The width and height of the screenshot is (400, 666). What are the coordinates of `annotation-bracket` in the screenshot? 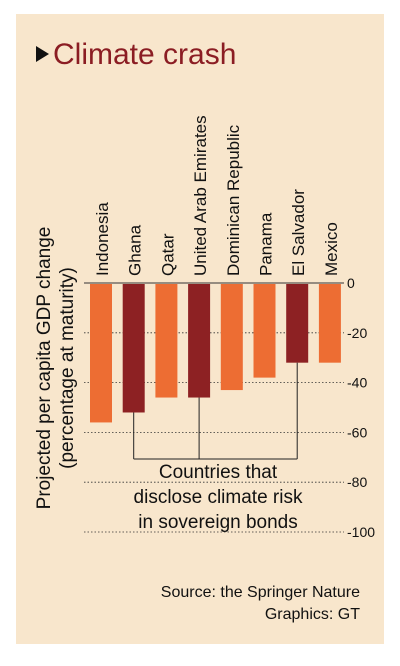 It's located at (215, 411).